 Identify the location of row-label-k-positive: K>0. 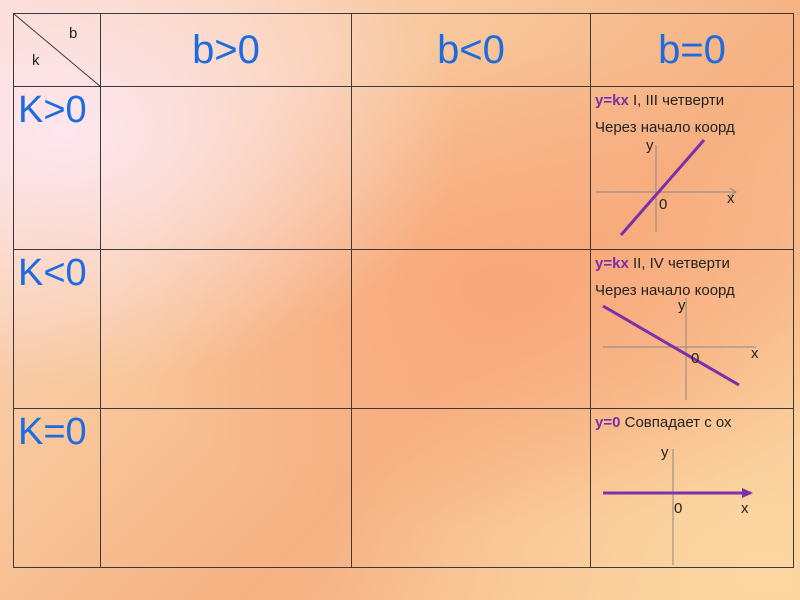
(57, 168).